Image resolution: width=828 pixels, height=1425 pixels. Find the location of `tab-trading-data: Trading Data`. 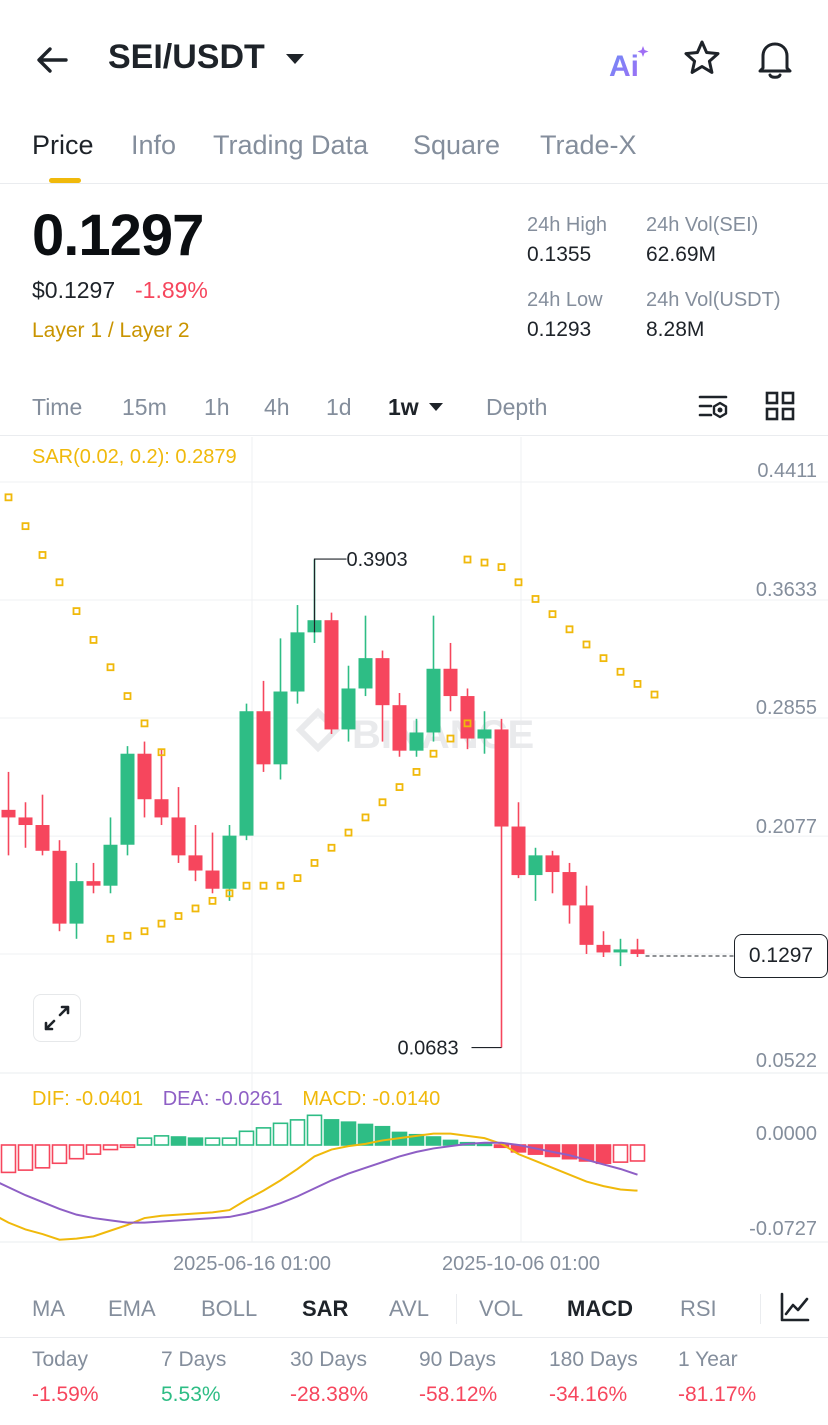

tab-trading-data: Trading Data is located at coordinates (291, 145).